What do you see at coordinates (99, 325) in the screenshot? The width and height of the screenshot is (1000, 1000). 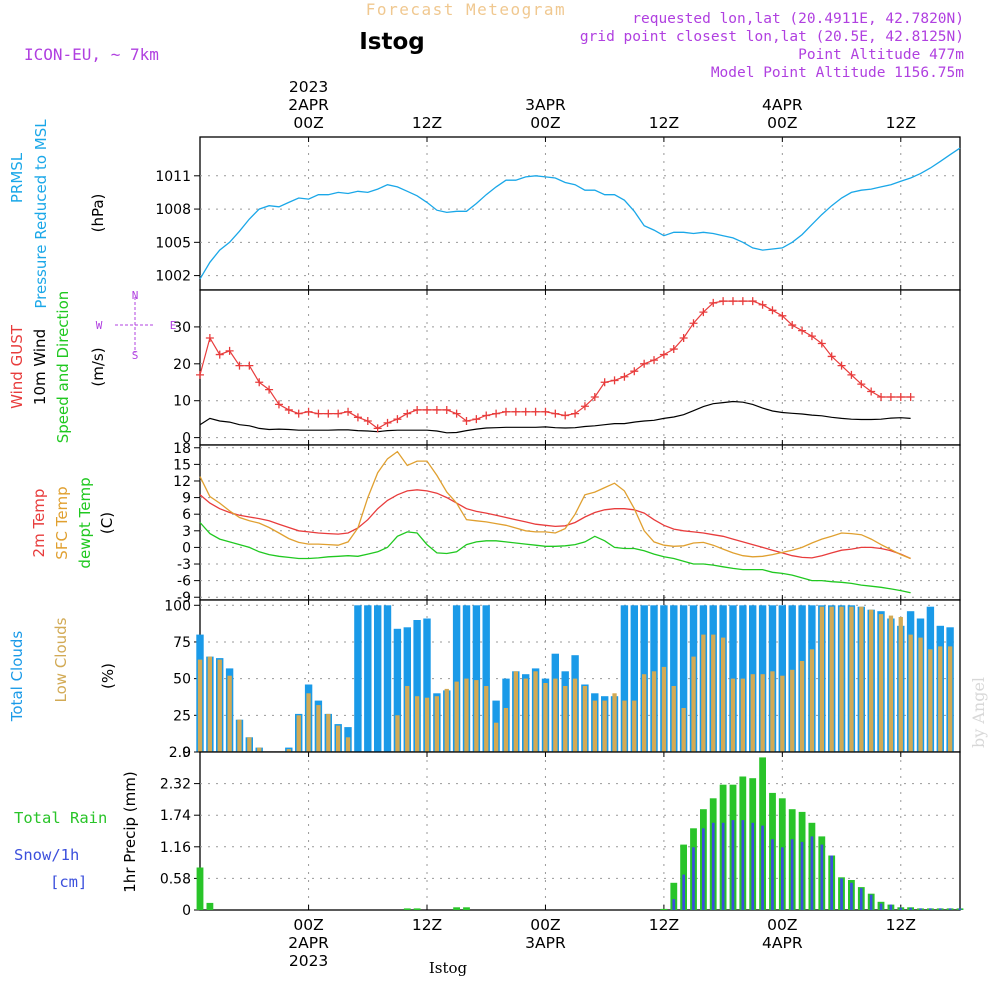 I see `compass-w: W` at bounding box center [99, 325].